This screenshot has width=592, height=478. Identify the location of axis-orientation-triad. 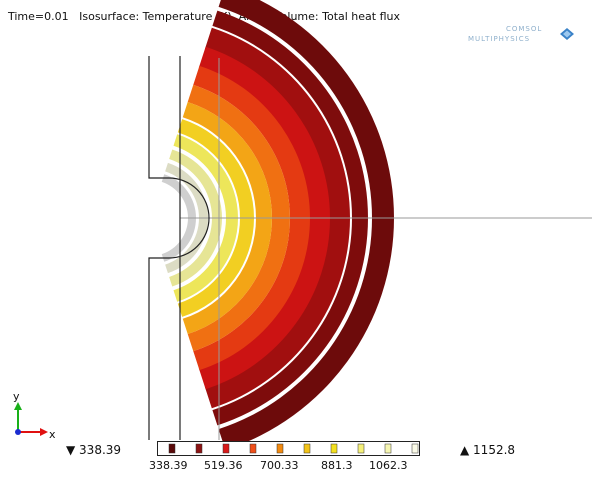
(31, 419).